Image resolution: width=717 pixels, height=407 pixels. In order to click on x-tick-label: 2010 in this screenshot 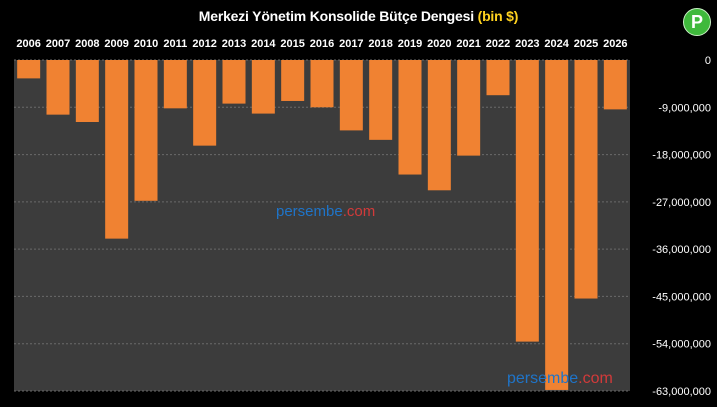, I will do `click(146, 44)`.